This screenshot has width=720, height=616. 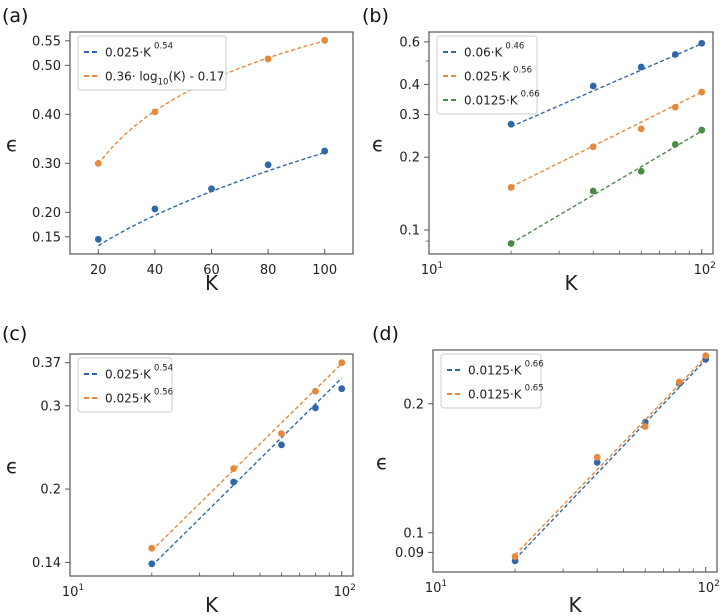 I want to click on y-tick-label: 0.40, so click(x=46, y=115).